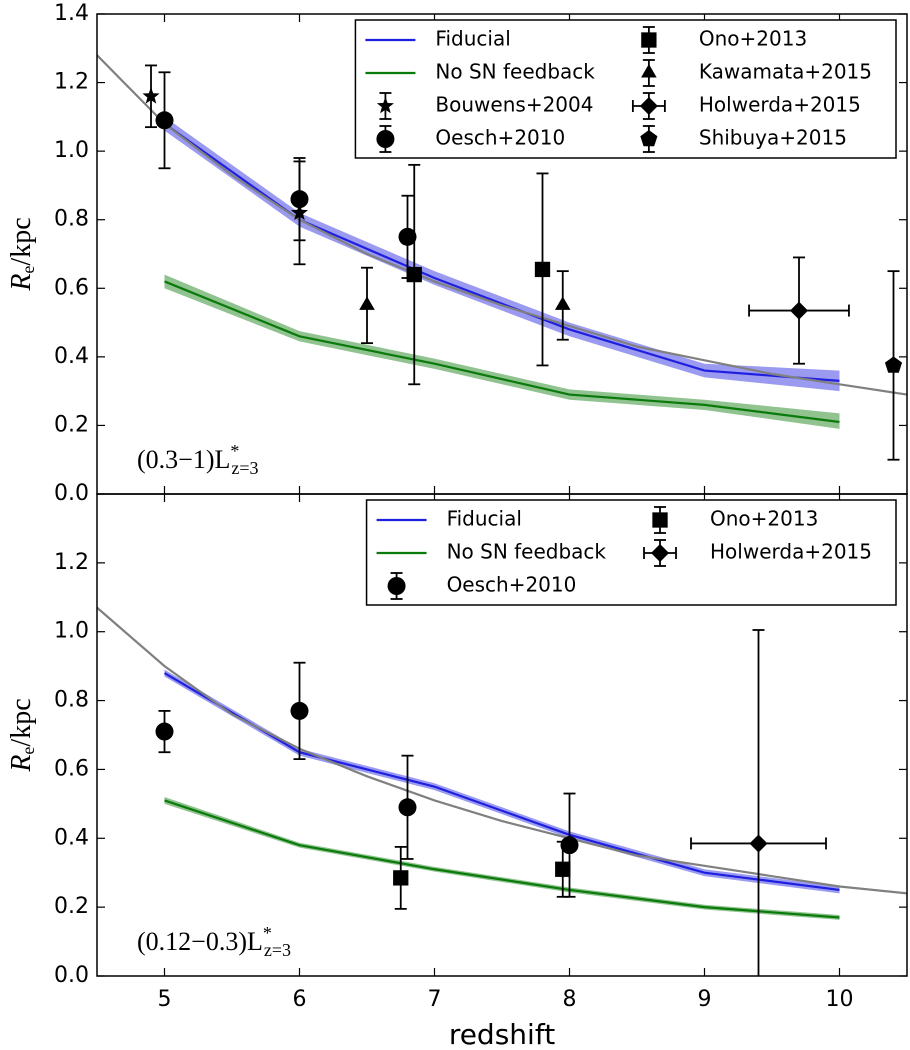 This screenshot has width=910, height=1050. Describe the element at coordinates (300, 999) in the screenshot. I see `x-tick-label: 6` at that location.